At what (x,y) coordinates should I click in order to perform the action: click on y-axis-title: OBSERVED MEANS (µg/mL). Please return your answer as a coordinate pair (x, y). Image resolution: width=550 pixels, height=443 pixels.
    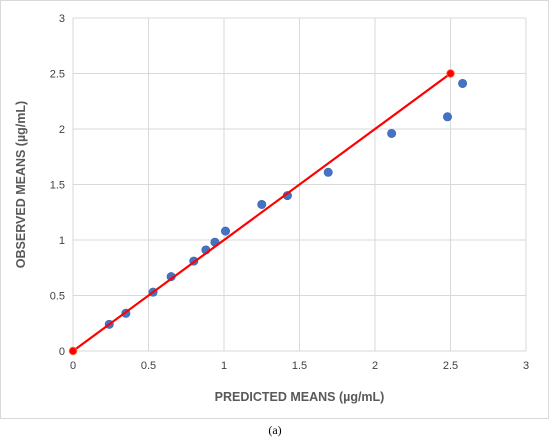
    Looking at the image, I should click on (21, 184).